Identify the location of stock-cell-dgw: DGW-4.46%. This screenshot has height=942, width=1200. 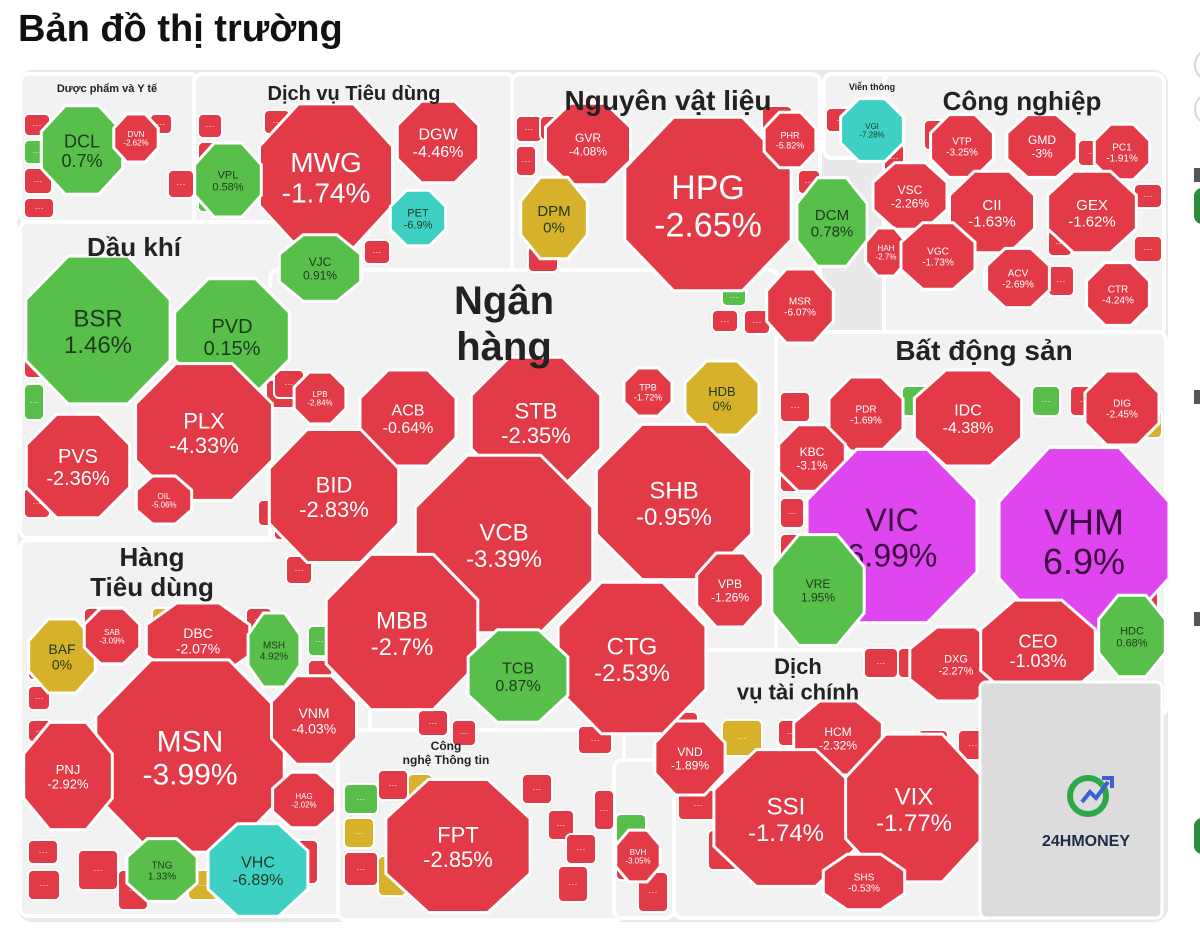
(438, 142).